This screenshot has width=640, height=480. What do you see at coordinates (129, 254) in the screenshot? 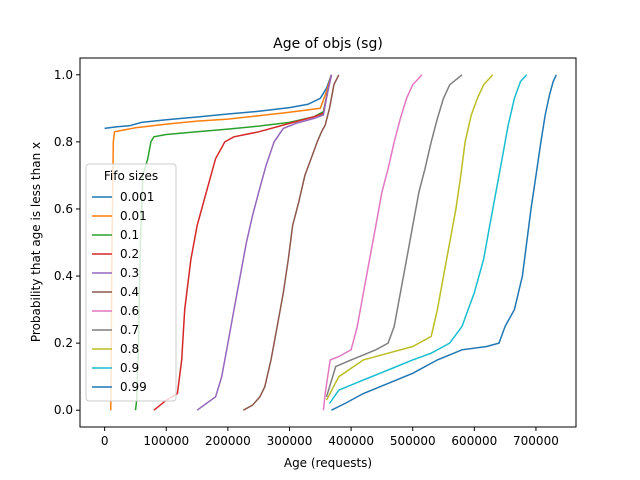
I see `legend-label-0.2: 0.2` at bounding box center [129, 254].